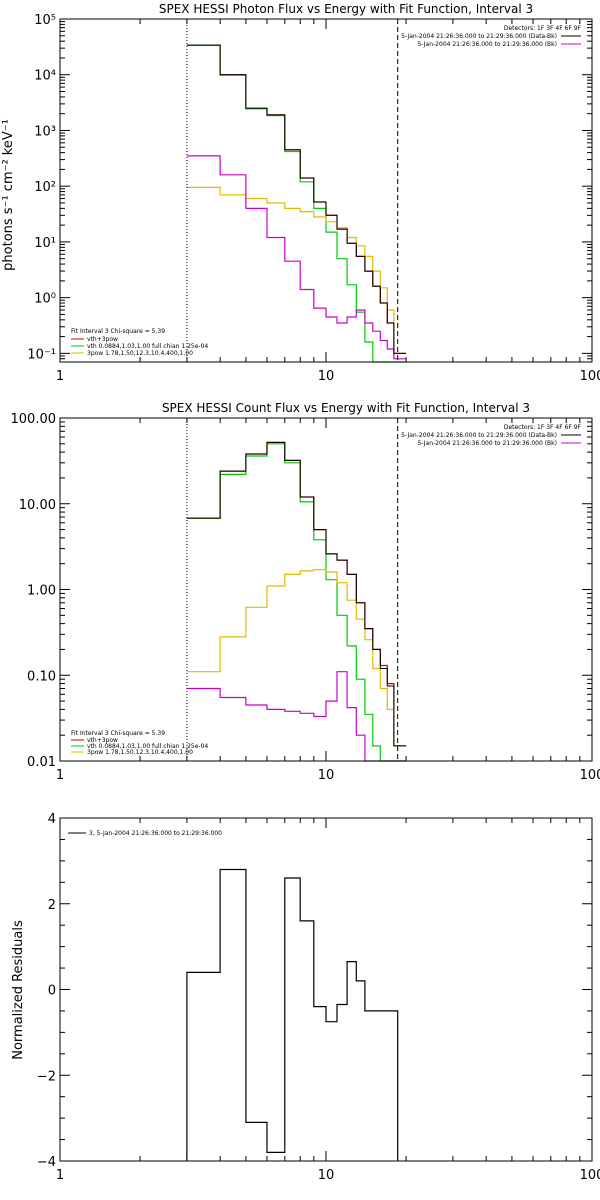  What do you see at coordinates (45, 131) in the screenshot?
I see `y-tick-label: 10³` at bounding box center [45, 131].